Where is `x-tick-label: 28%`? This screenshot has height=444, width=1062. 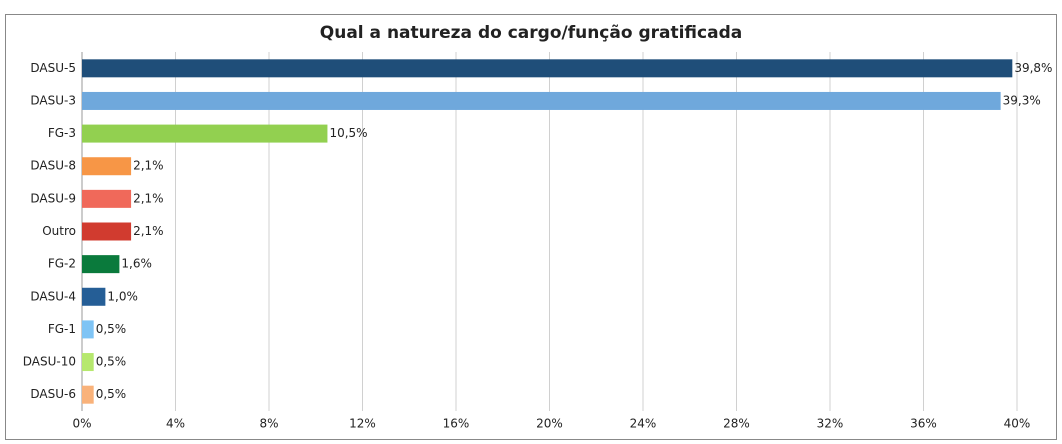 x-tick-label: 28% is located at coordinates (736, 424).